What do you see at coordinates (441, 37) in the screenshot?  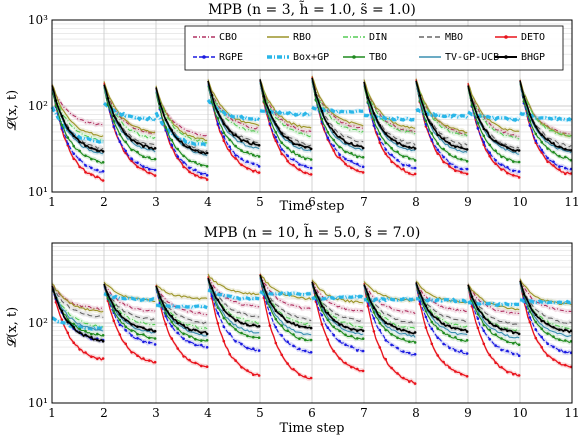 I see `legend-item: MBO` at bounding box center [441, 37].